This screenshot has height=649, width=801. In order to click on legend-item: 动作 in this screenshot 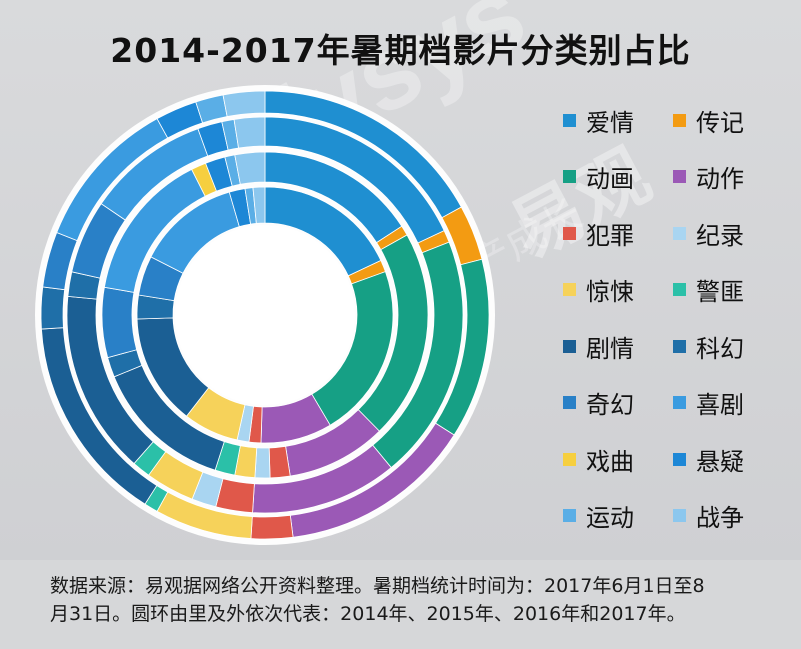, I will do `click(708, 177)`.